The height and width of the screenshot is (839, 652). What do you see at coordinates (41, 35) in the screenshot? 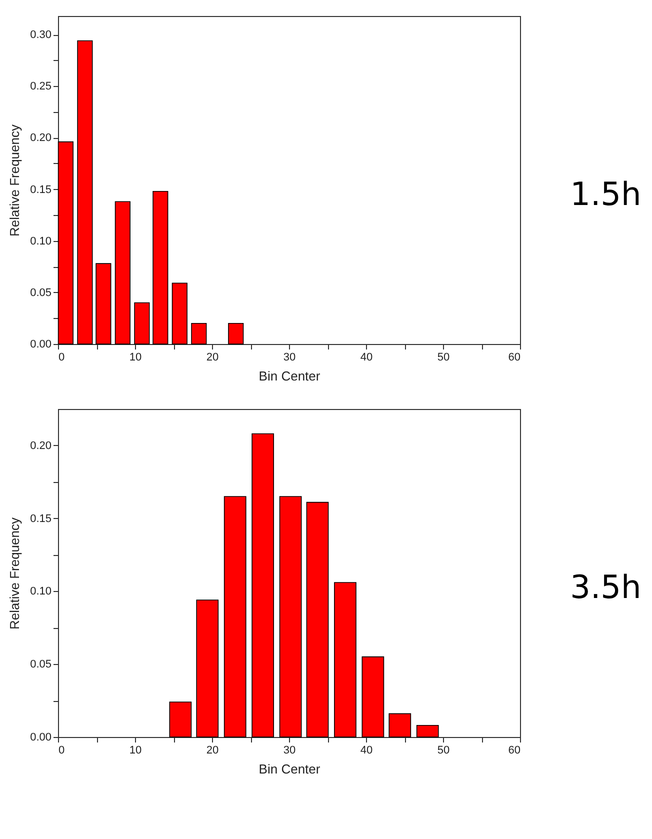
I see `y-tick-label: 0.30` at bounding box center [41, 35].